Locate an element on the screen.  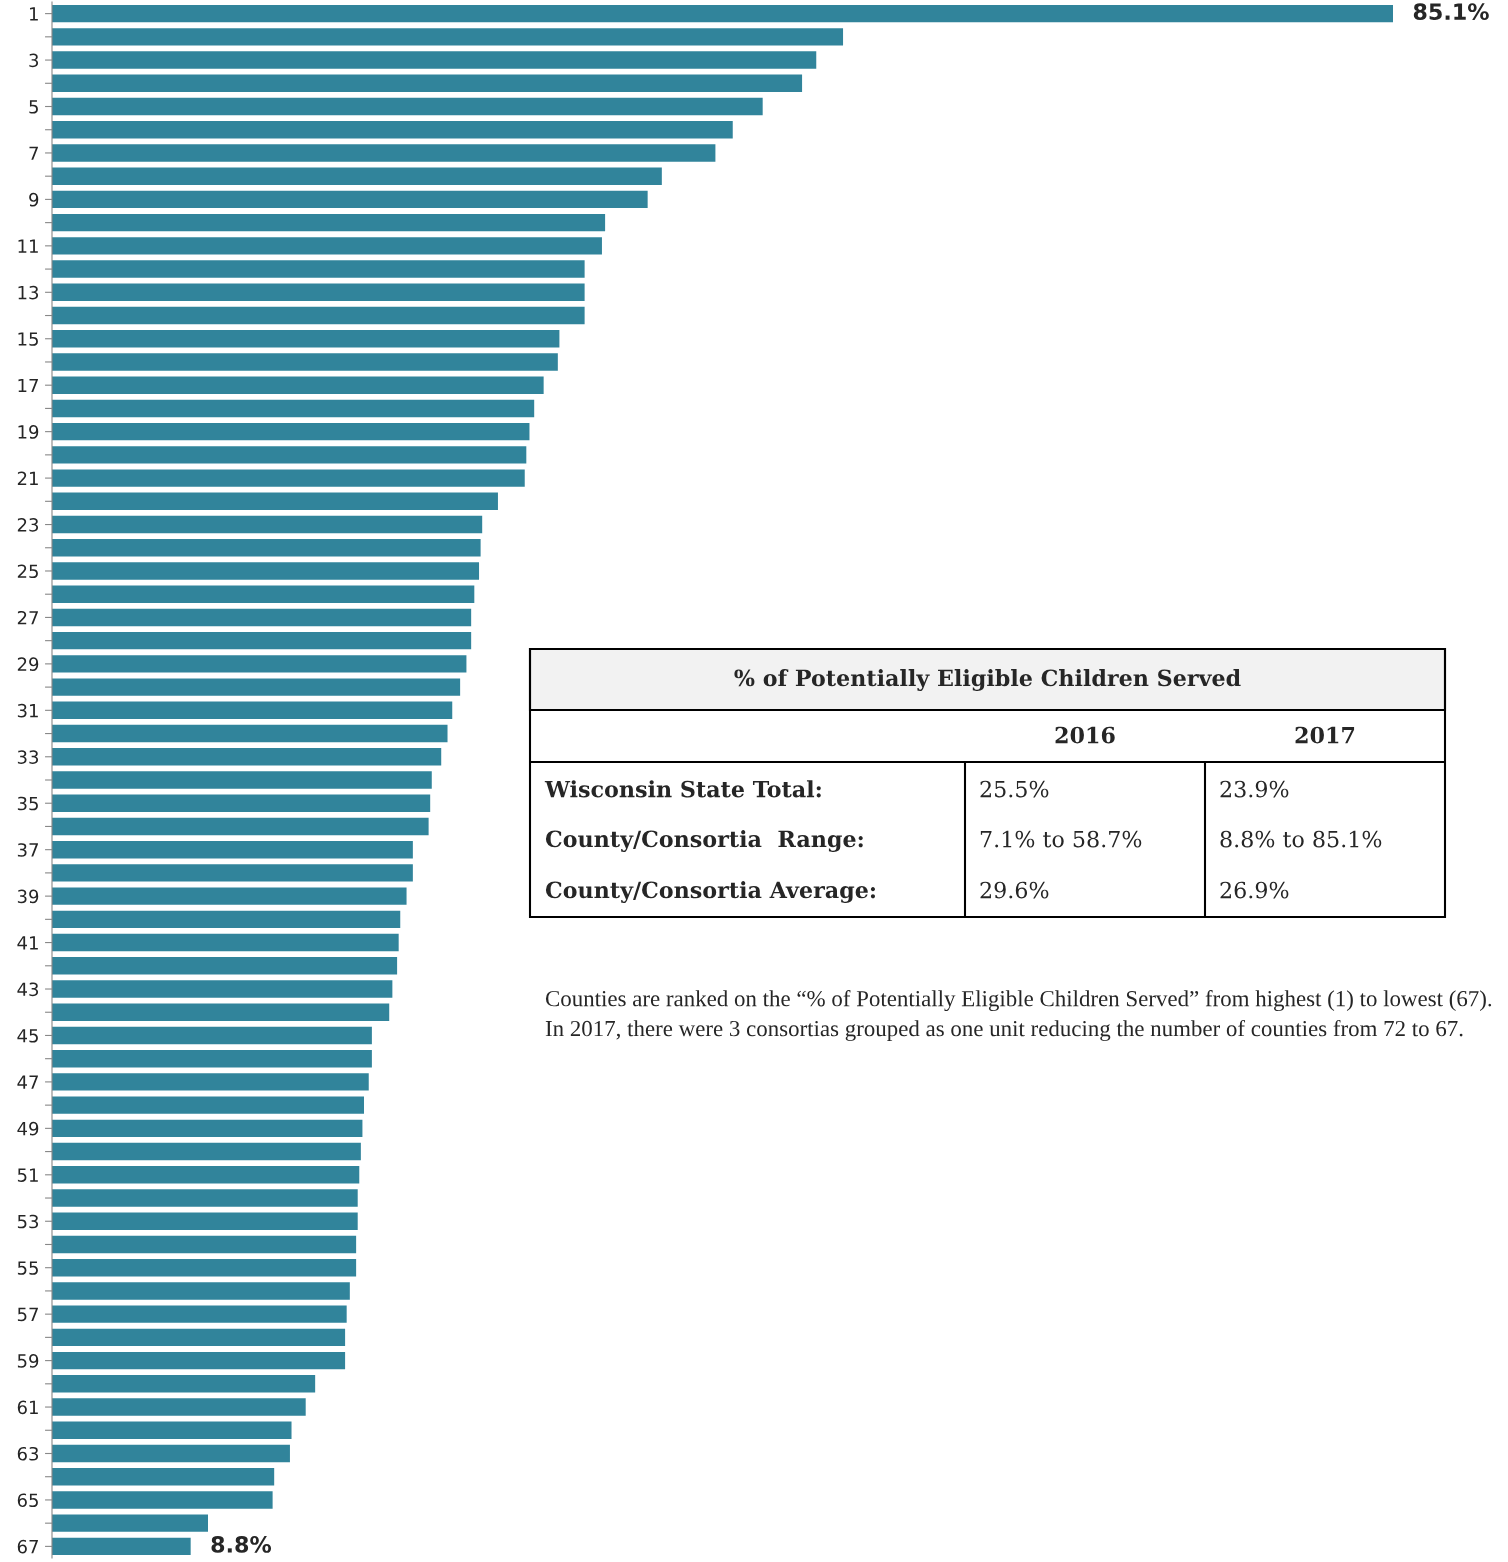
y-tick-label: 1 is located at coordinates (34, 14).